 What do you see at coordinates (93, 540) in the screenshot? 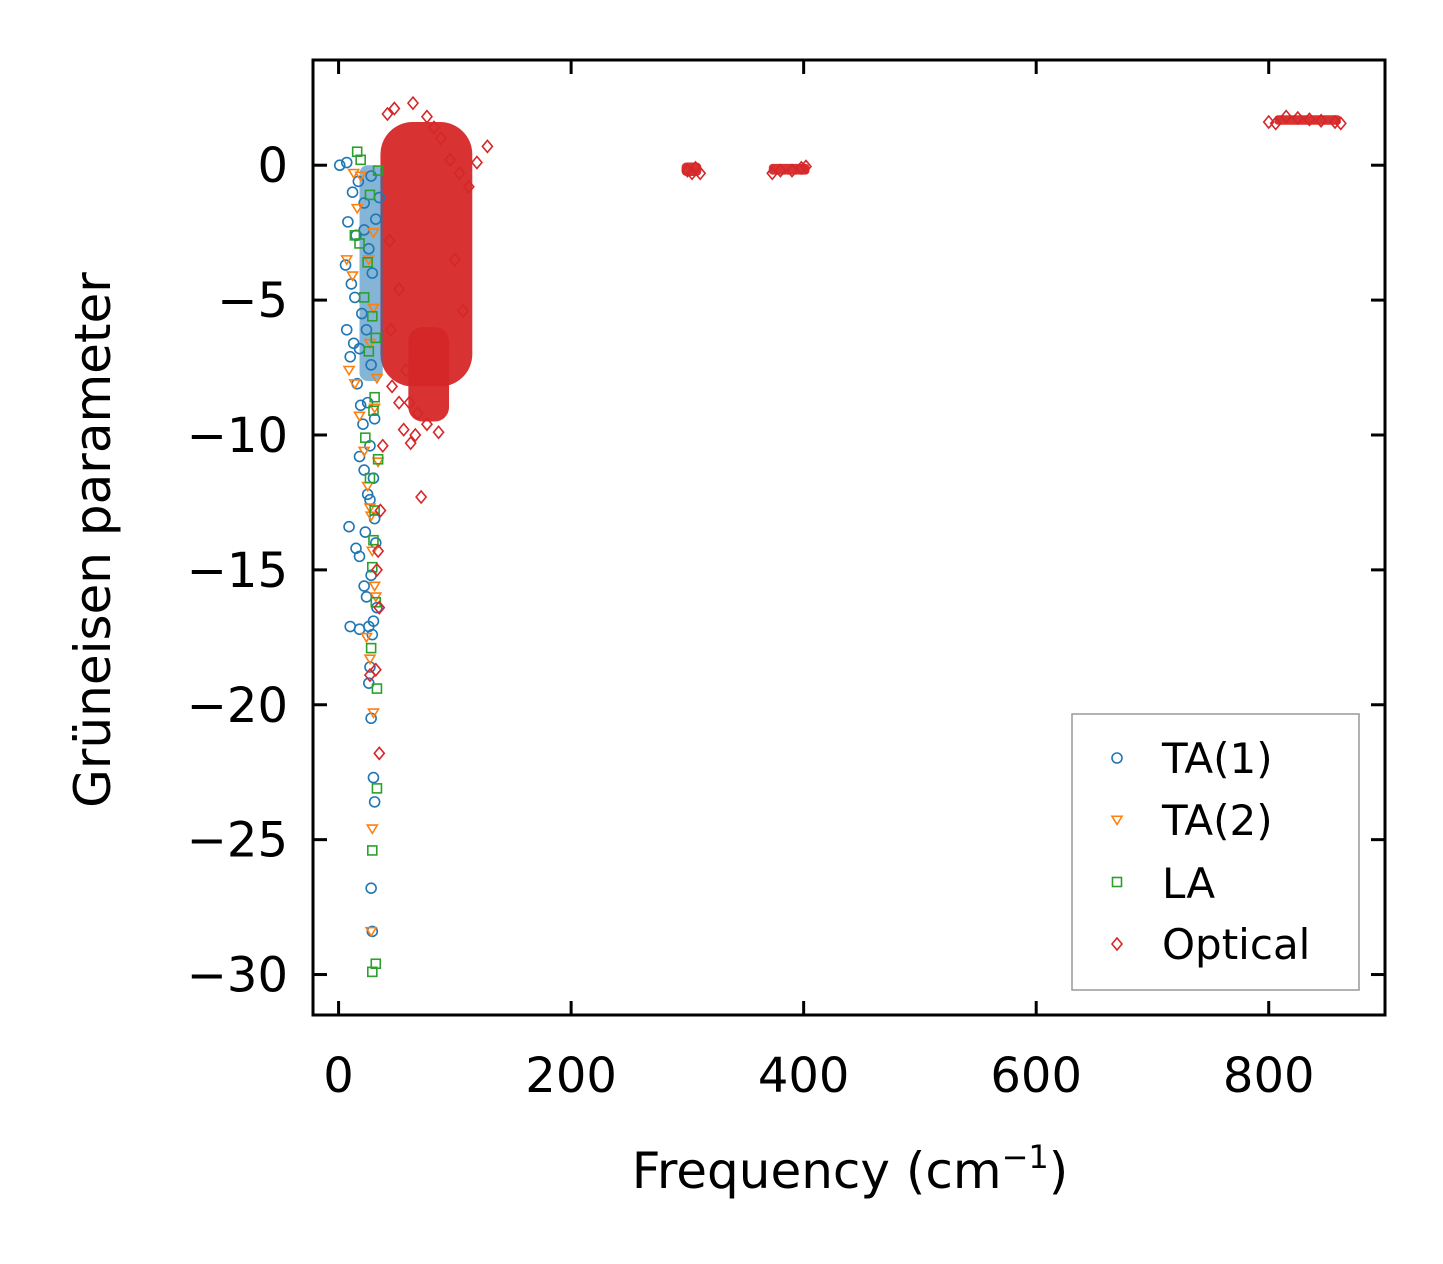
I see `y-axis-label: Grüneisen parameter` at bounding box center [93, 540].